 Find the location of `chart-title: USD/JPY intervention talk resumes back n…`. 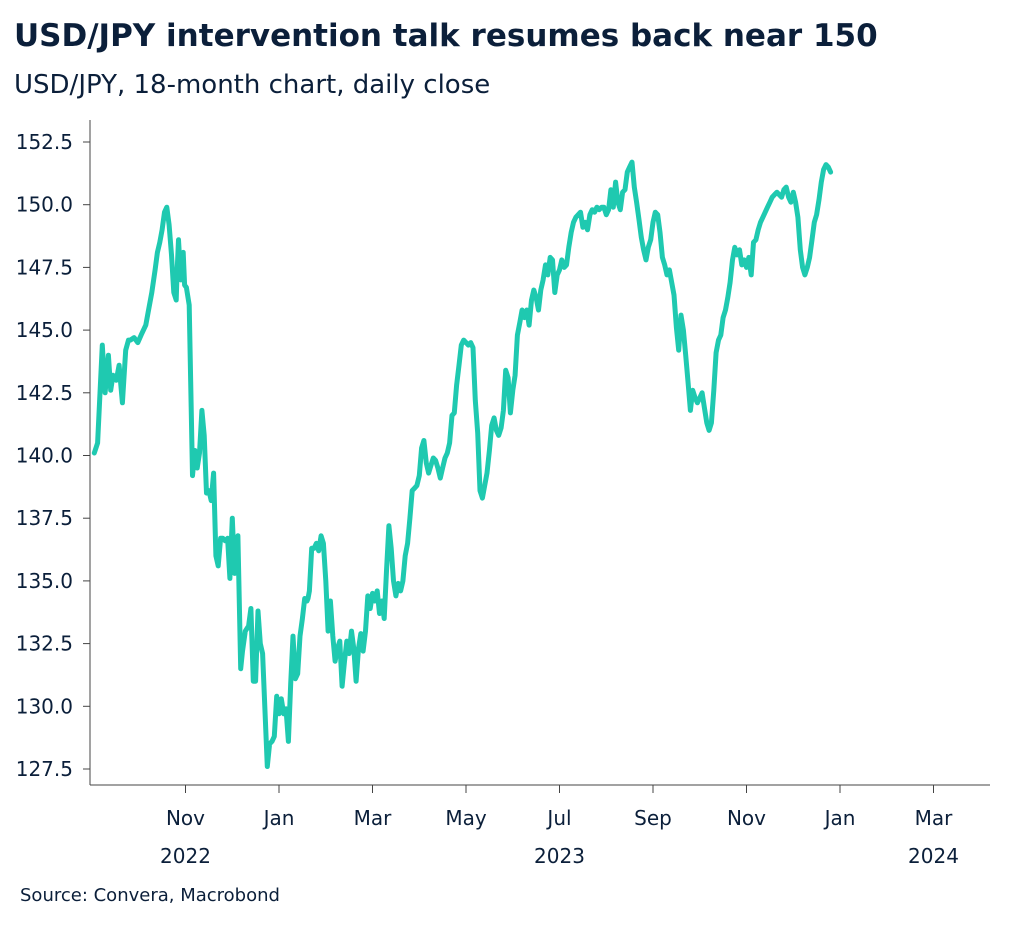

chart-title: USD/JPY intervention talk resumes back n… is located at coordinates (446, 36).